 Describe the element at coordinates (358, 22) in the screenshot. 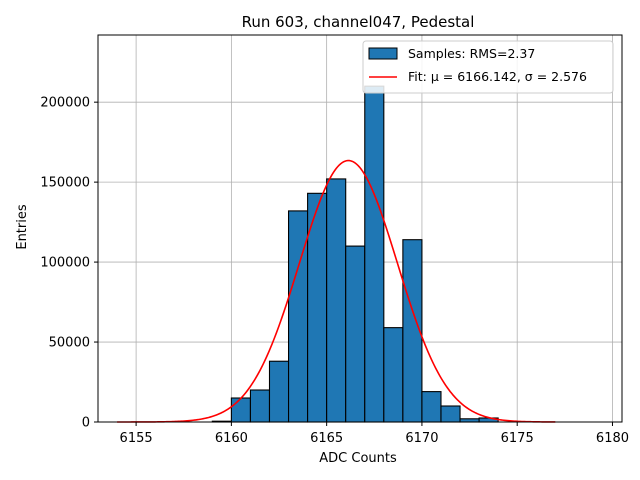

I see `chart-title: Run 603, channel047, Pedestal` at that location.